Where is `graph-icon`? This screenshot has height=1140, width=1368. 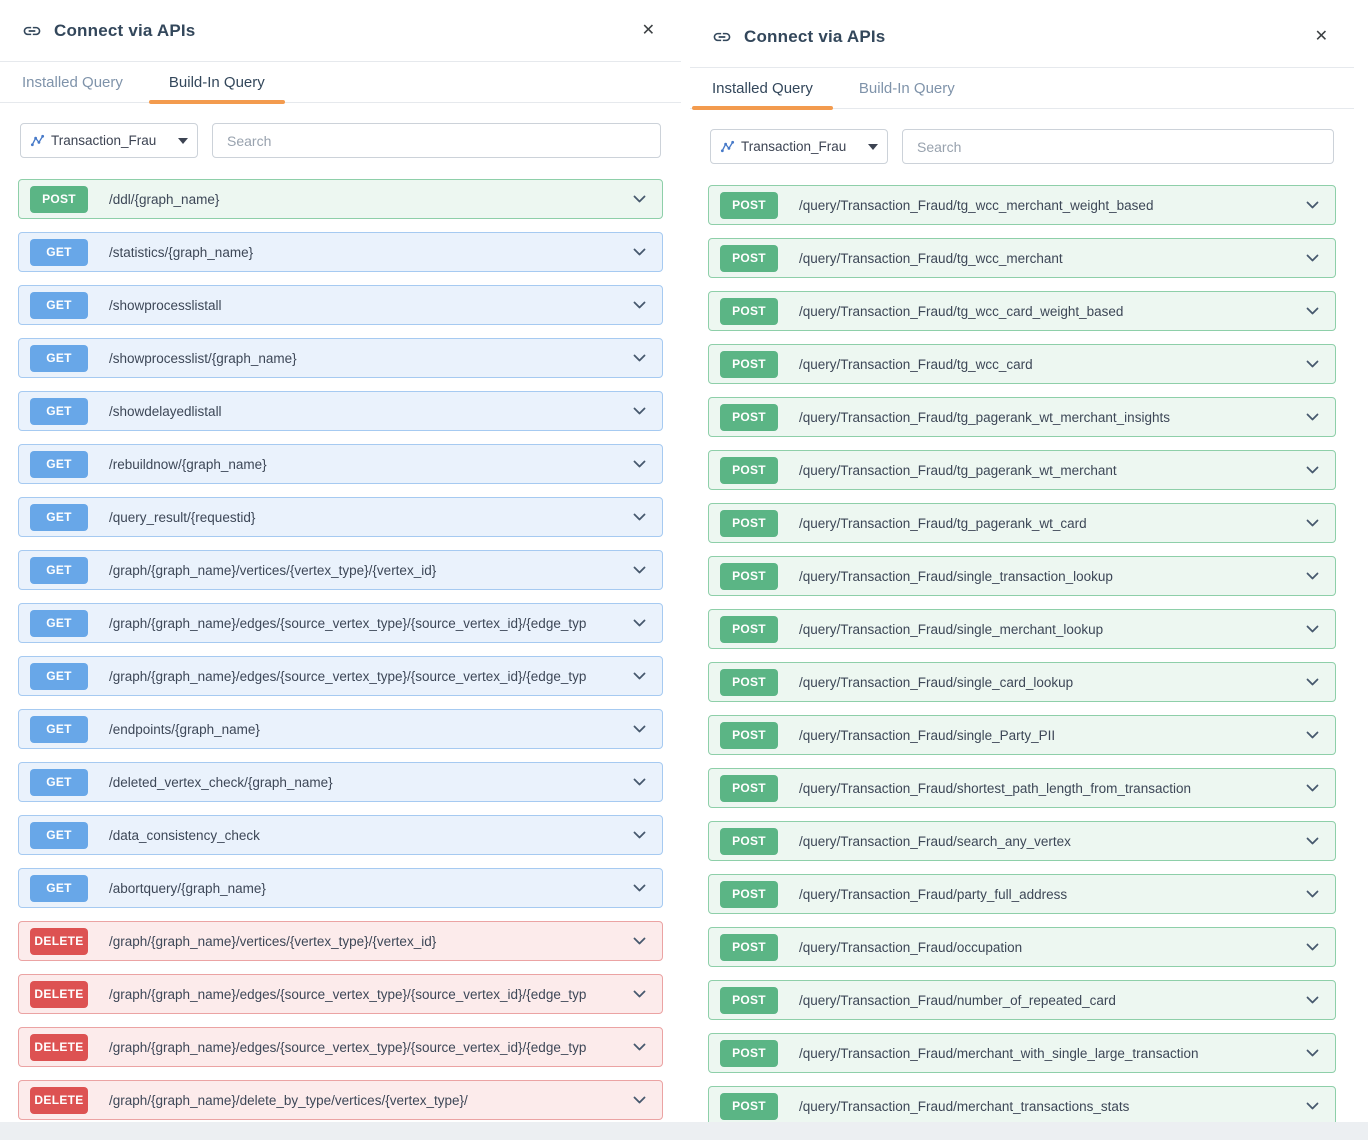
graph-icon is located at coordinates (727, 146).